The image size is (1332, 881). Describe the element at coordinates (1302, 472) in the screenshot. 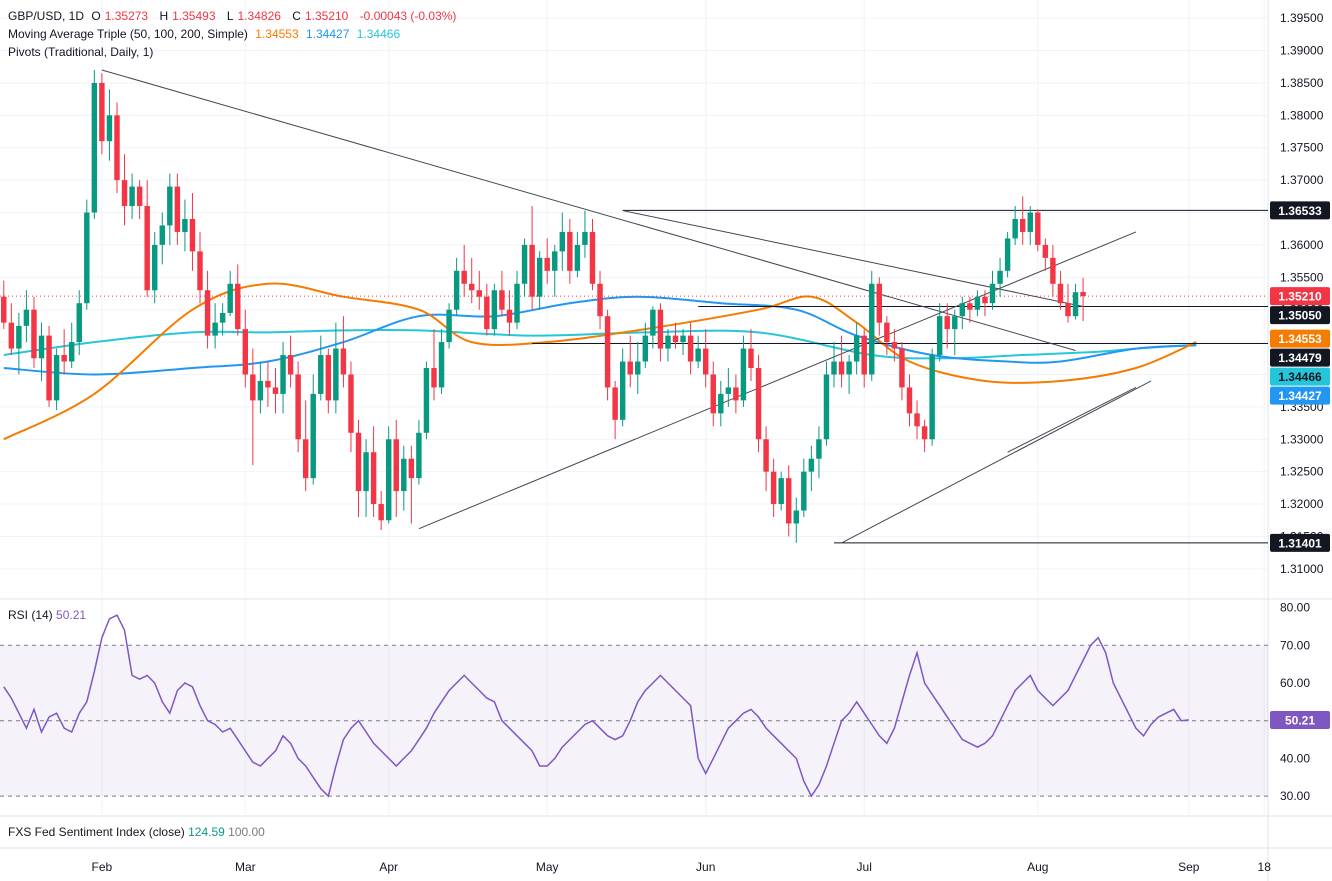

I see `price-tick-label: 1.32500` at that location.